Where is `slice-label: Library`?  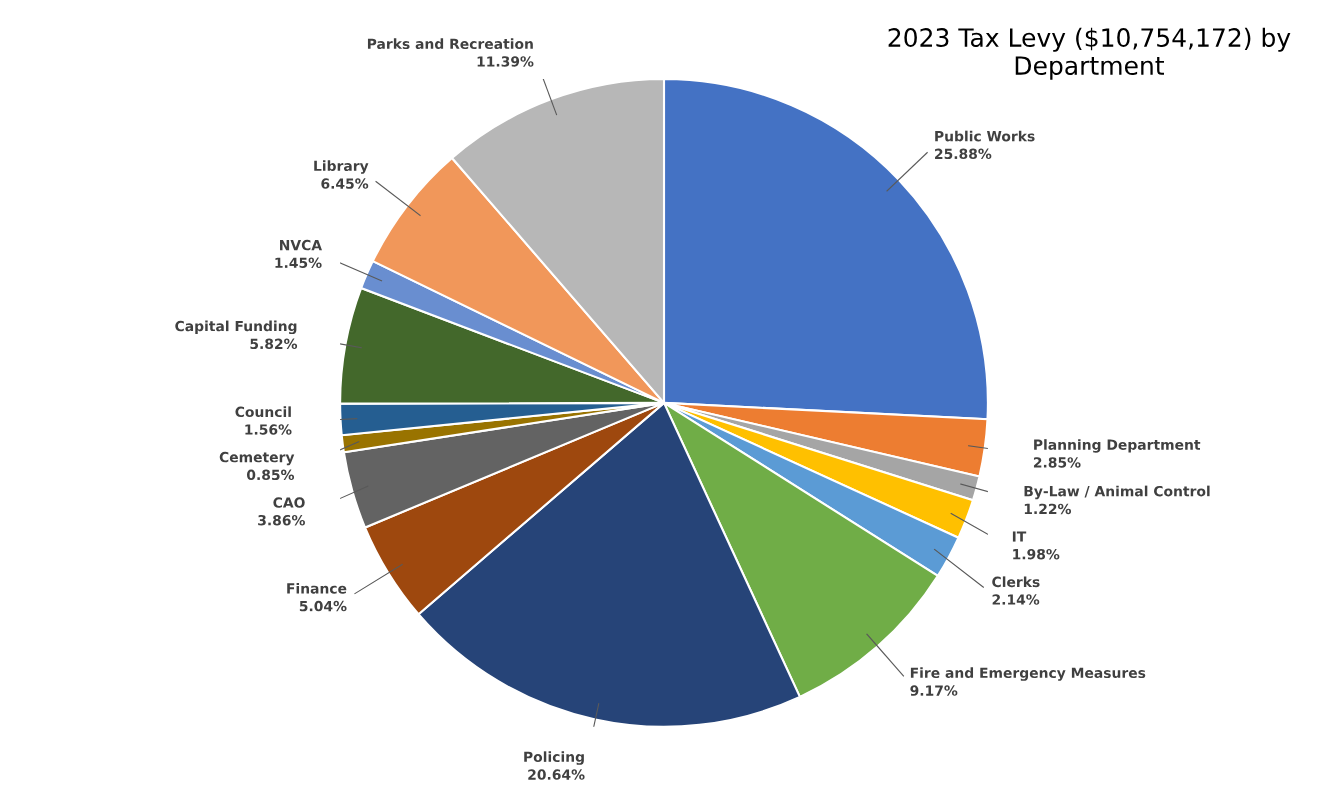 slice-label: Library is located at coordinates (341, 167).